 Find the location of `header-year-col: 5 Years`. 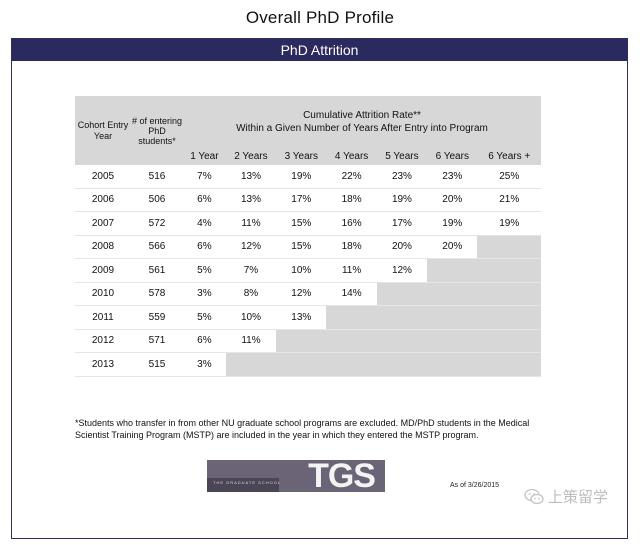

header-year-col: 5 Years is located at coordinates (402, 156).